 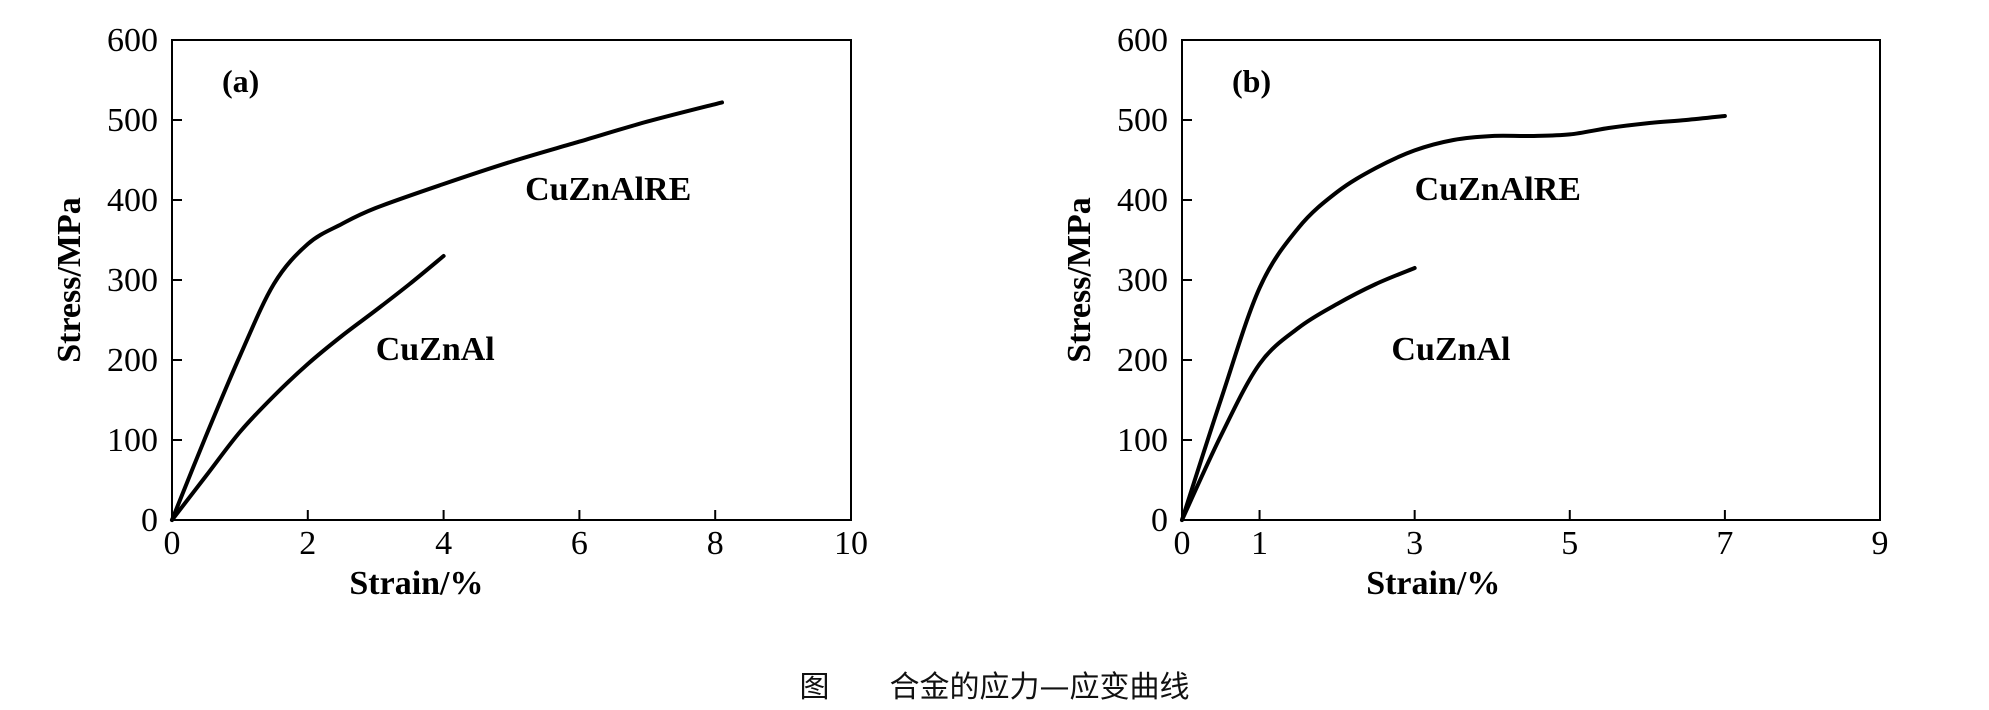 I want to click on caption-figure-word: 图, so click(x=814, y=687).